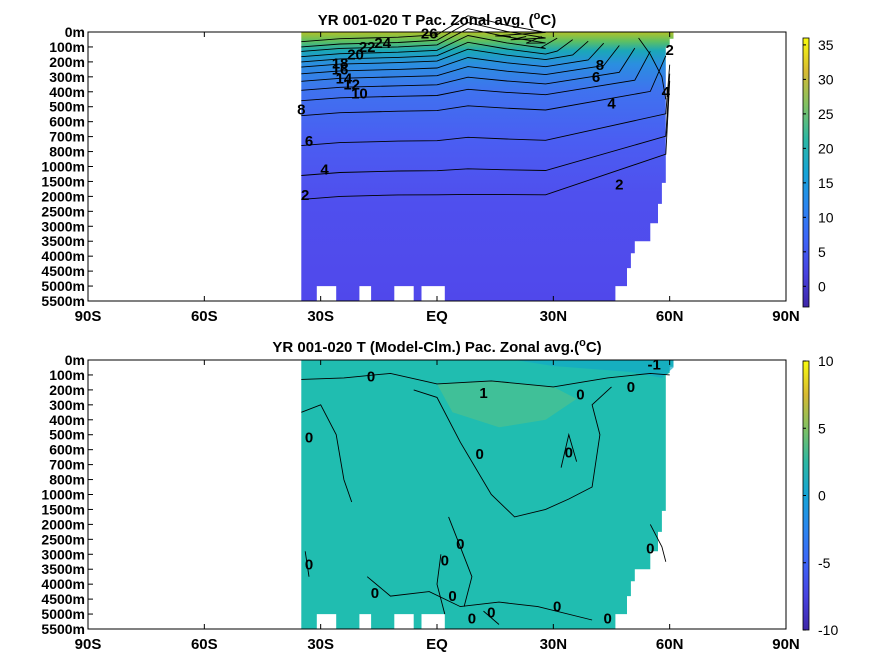 This screenshot has height=656, width=875. What do you see at coordinates (437, 19) in the screenshot?
I see `panel1-title: YR 001-020 T Pac. Zonal avg. (oC)` at bounding box center [437, 19].